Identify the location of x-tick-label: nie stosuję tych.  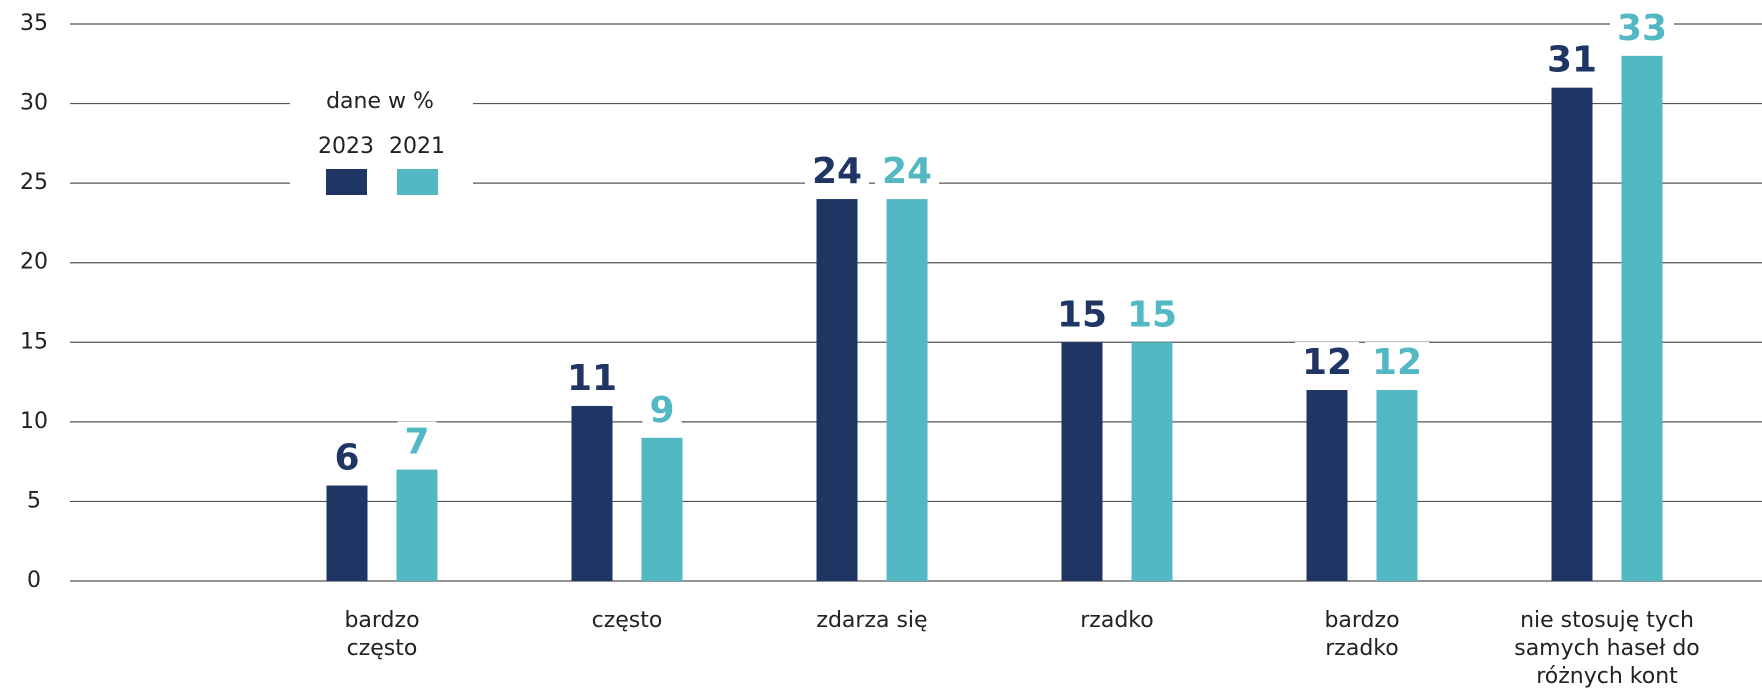
(1607, 620).